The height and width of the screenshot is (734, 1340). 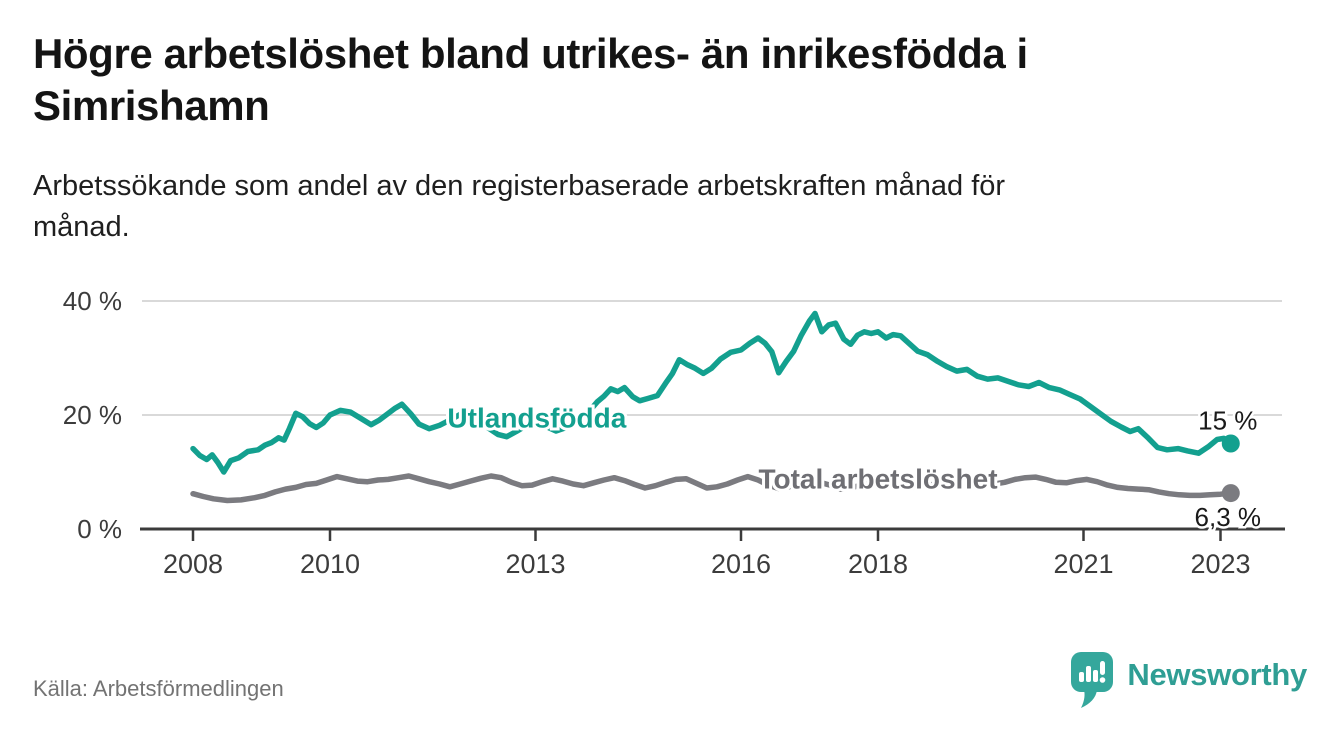 What do you see at coordinates (535, 564) in the screenshot?
I see `x-axis-label-2013: 2013` at bounding box center [535, 564].